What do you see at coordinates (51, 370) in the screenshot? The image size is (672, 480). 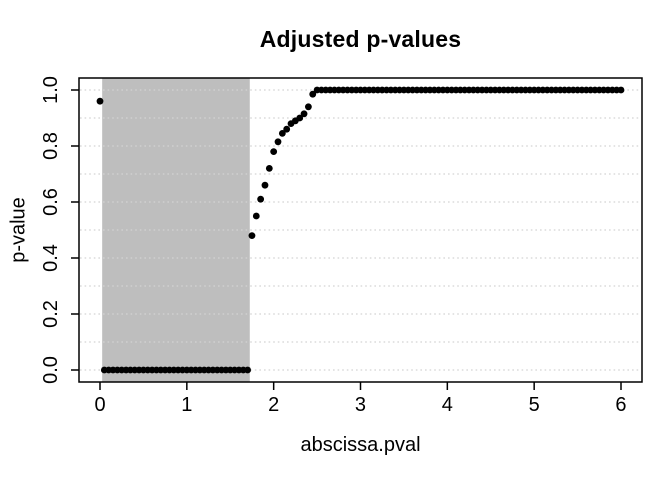 I see `y-tick-label: 0.0` at bounding box center [51, 370].